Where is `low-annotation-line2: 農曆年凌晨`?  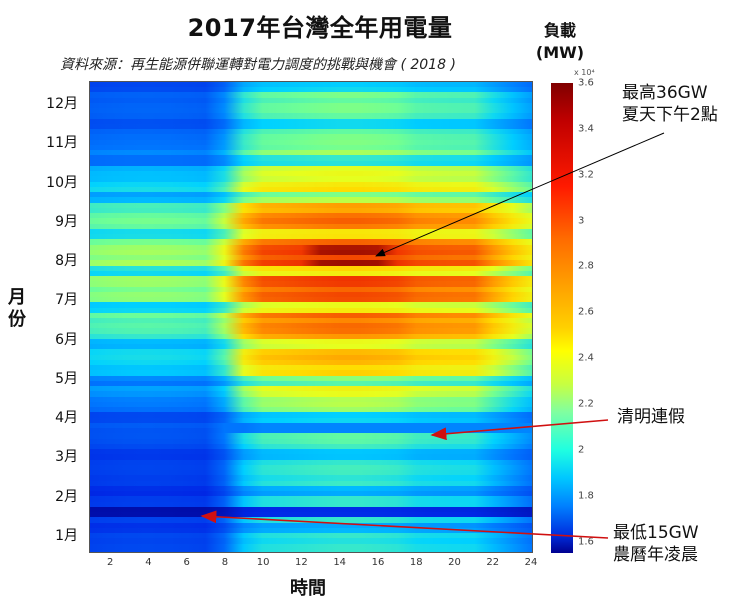 low-annotation-line2: 農曆年凌晨 is located at coordinates (655, 555).